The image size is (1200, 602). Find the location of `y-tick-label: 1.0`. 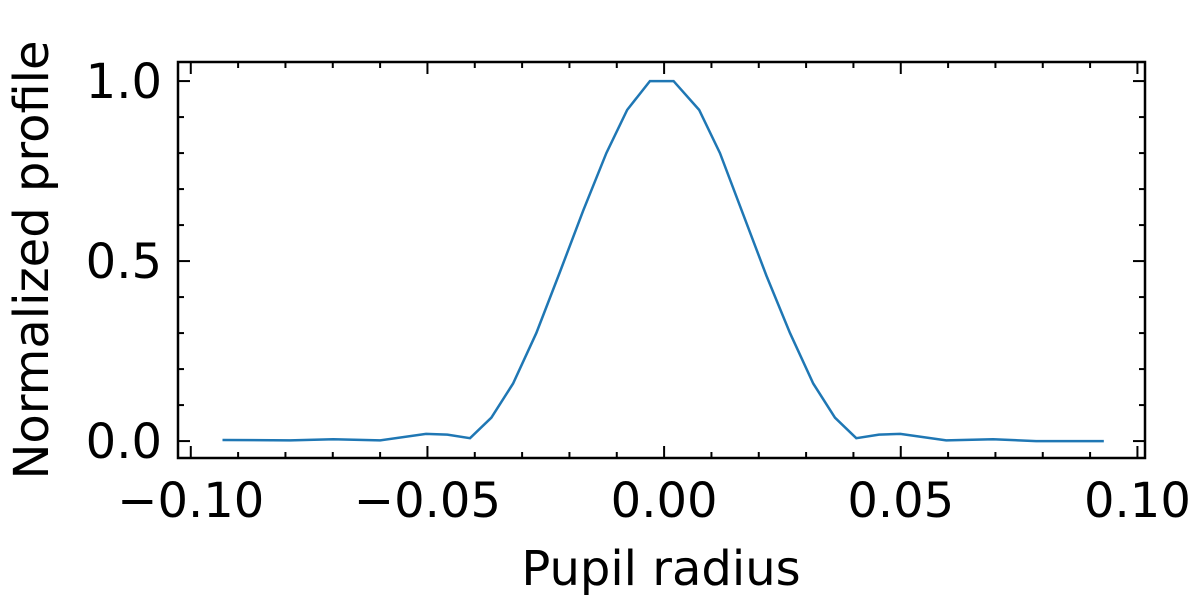

y-tick-label: 1.0 is located at coordinates (124, 82).